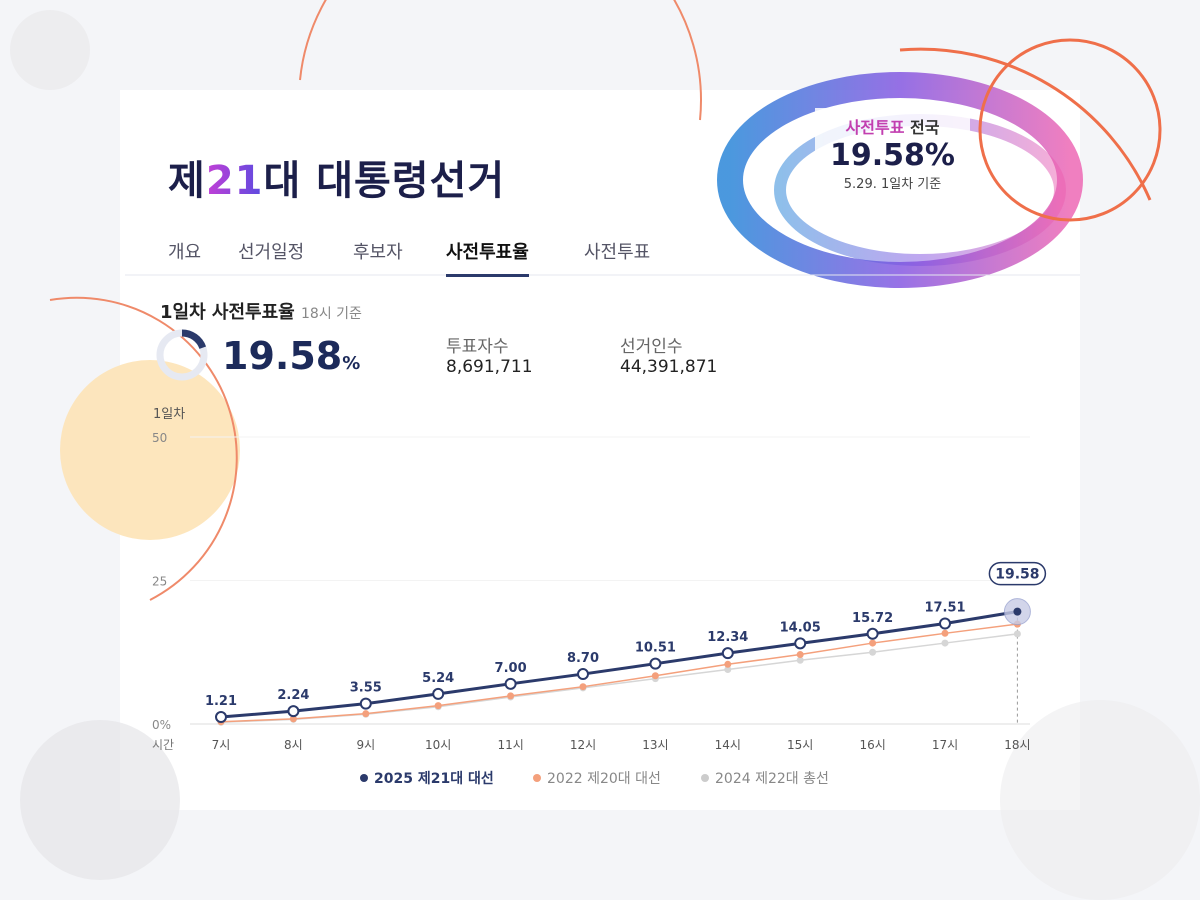 This screenshot has width=1200, height=900. What do you see at coordinates (291, 356) in the screenshot?
I see `rate: 19.58%` at bounding box center [291, 356].